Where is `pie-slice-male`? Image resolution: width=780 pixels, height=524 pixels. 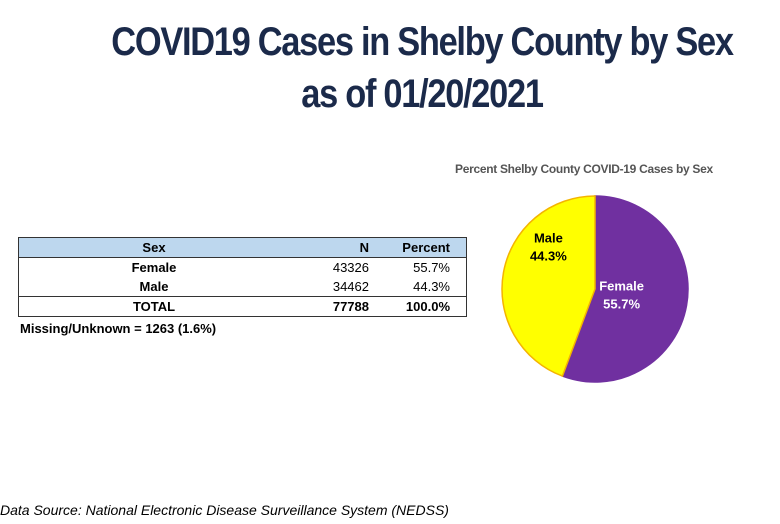
pie-slice-male is located at coordinates (548, 286).